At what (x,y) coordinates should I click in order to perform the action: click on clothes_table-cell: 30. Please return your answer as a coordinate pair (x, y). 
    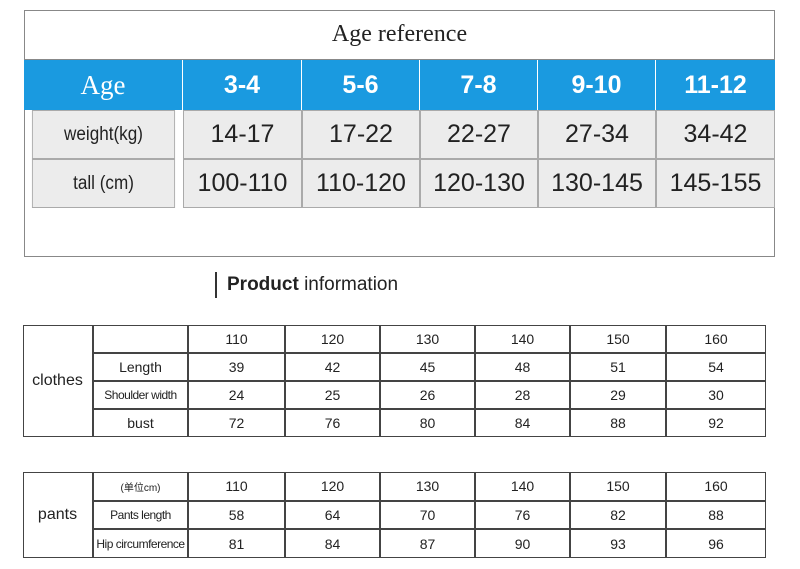
    Looking at the image, I should click on (716, 395).